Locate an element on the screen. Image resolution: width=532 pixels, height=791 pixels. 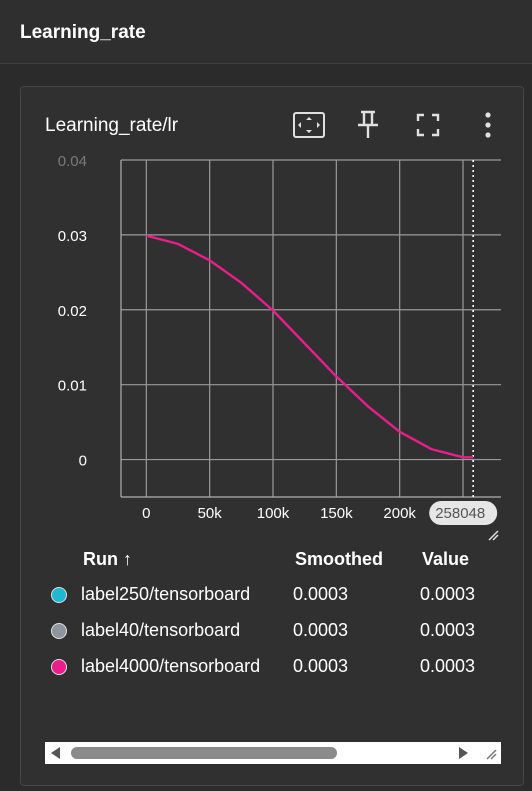
table-row: label250/tensorboard 0.0003 0.0003 is located at coordinates (273, 595).